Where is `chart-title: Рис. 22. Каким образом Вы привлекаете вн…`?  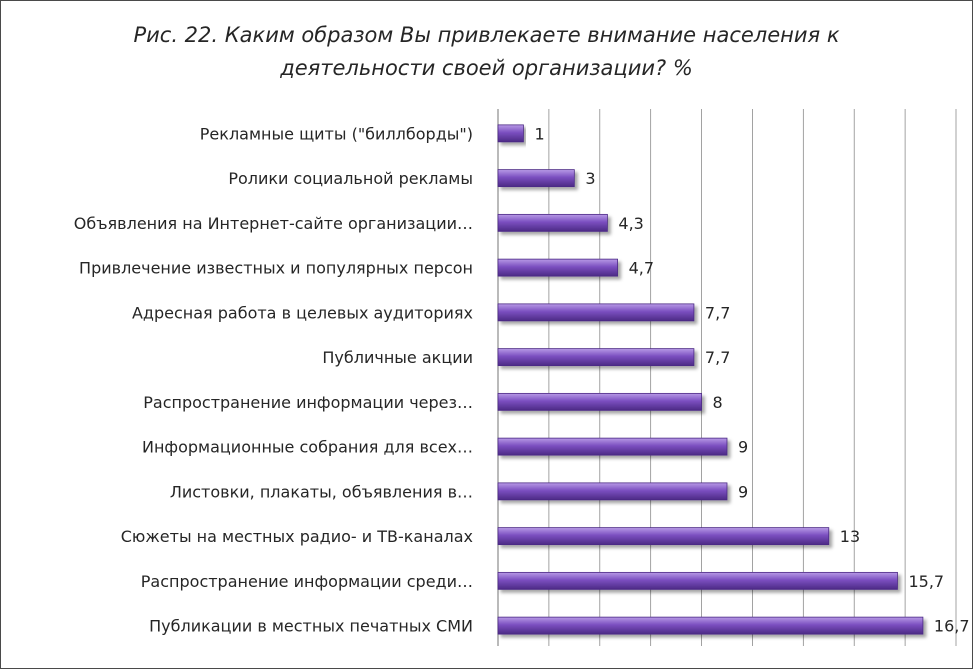
chart-title: Рис. 22. Каким образом Вы привлекаете вн… is located at coordinates (486, 52).